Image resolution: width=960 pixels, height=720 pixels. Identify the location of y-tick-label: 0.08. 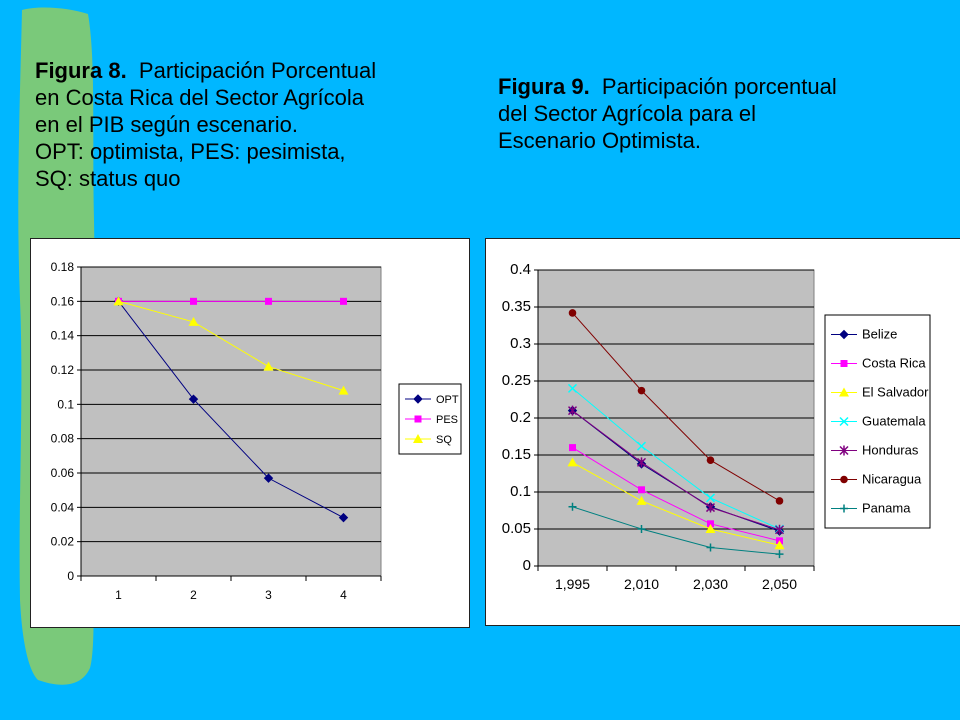
(63, 439).